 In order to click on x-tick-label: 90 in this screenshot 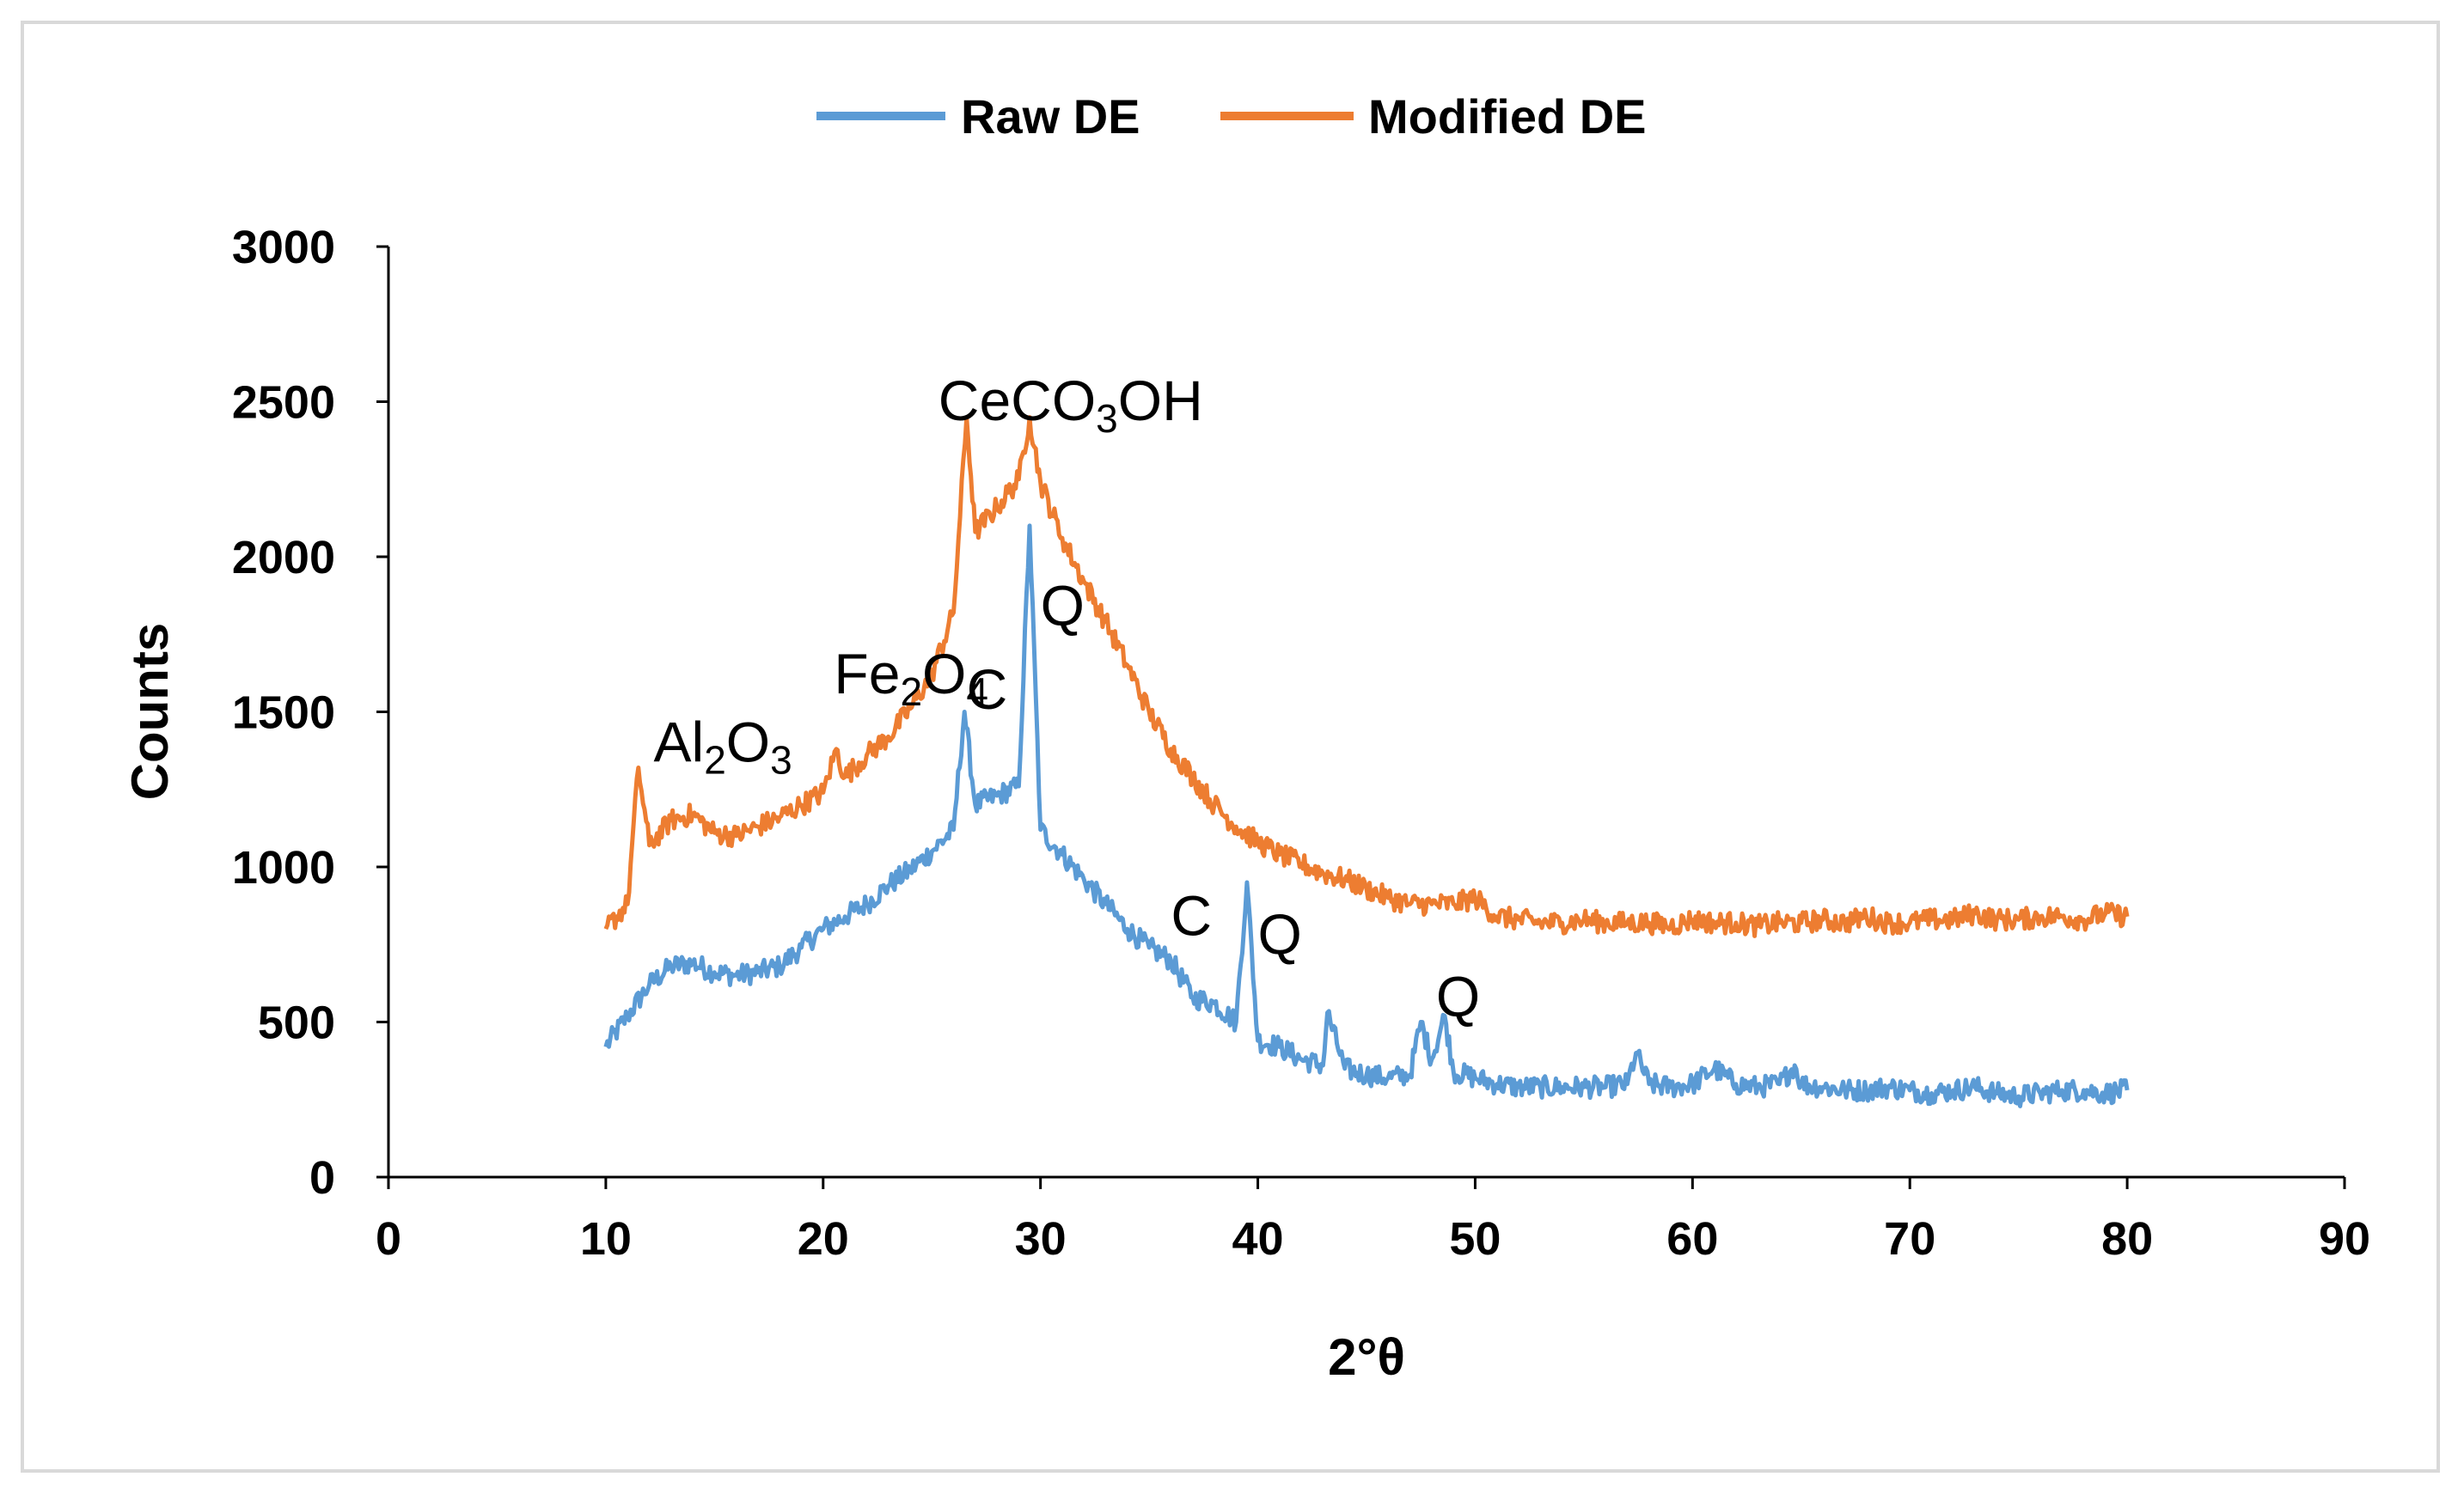, I will do `click(2344, 1239)`.